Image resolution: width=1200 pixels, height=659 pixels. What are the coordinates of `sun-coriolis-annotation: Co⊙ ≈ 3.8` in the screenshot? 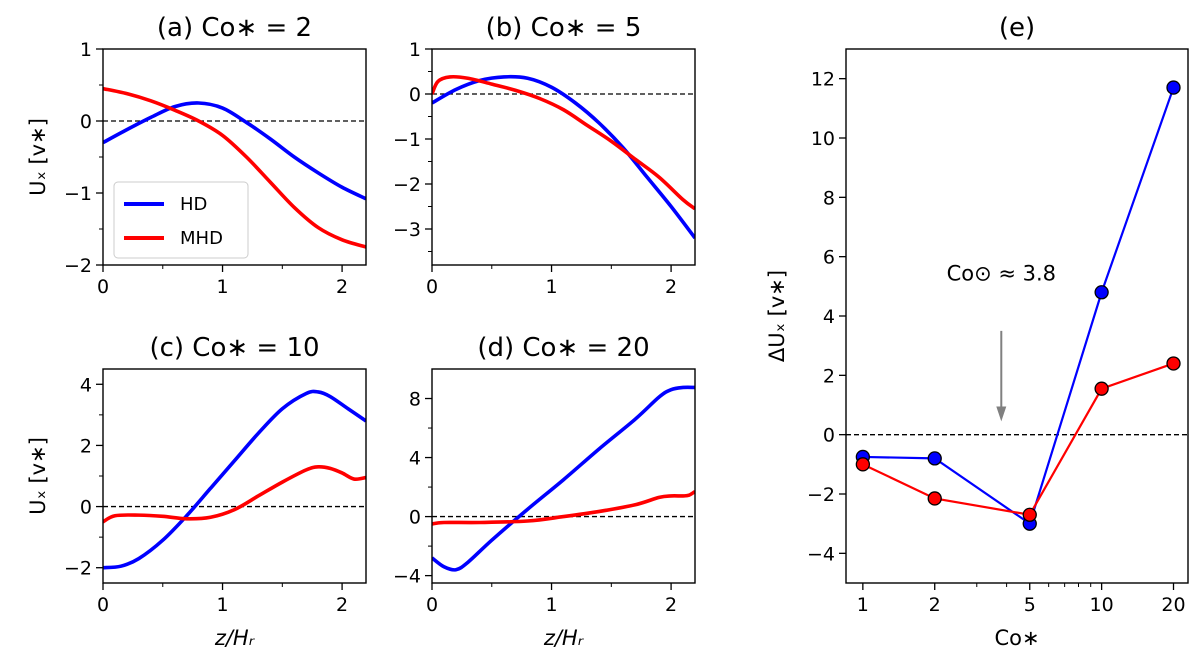 It's located at (1001, 273).